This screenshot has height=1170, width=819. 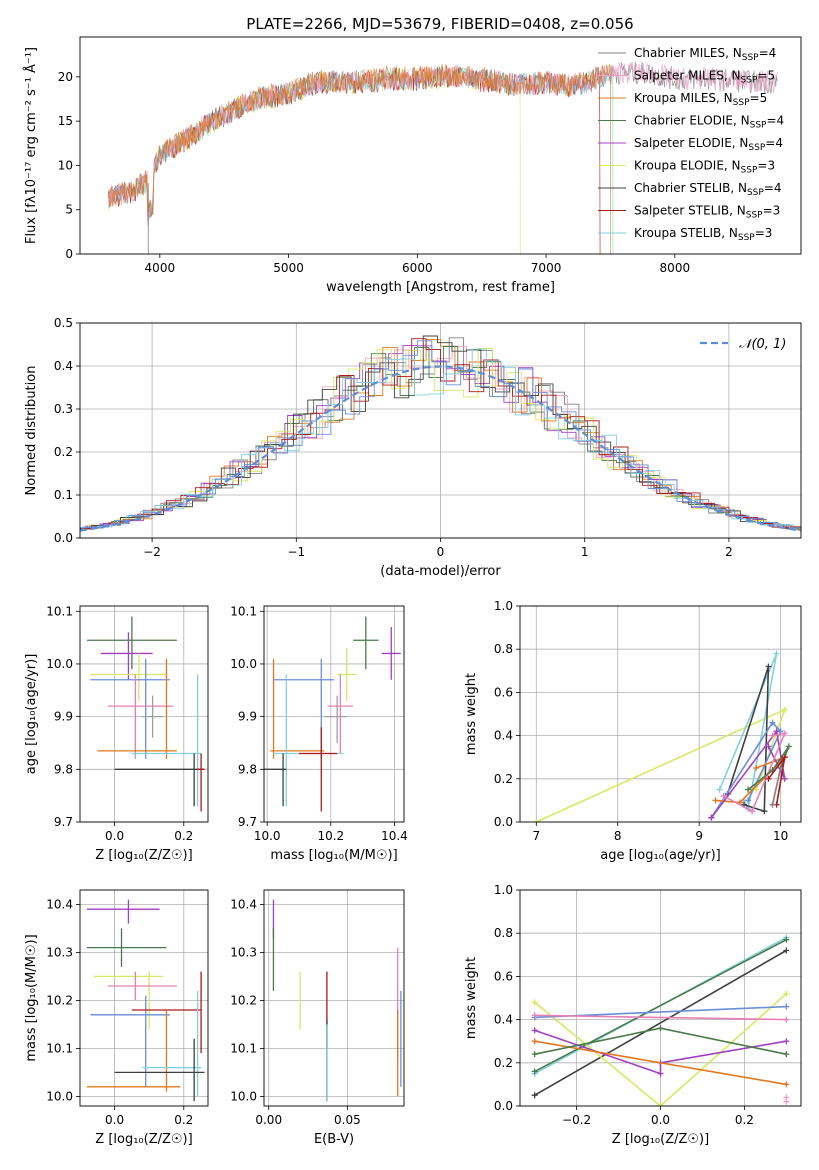 I want to click on x-axis-label: wavelength [Angstrom, rest frame], so click(x=440, y=287).